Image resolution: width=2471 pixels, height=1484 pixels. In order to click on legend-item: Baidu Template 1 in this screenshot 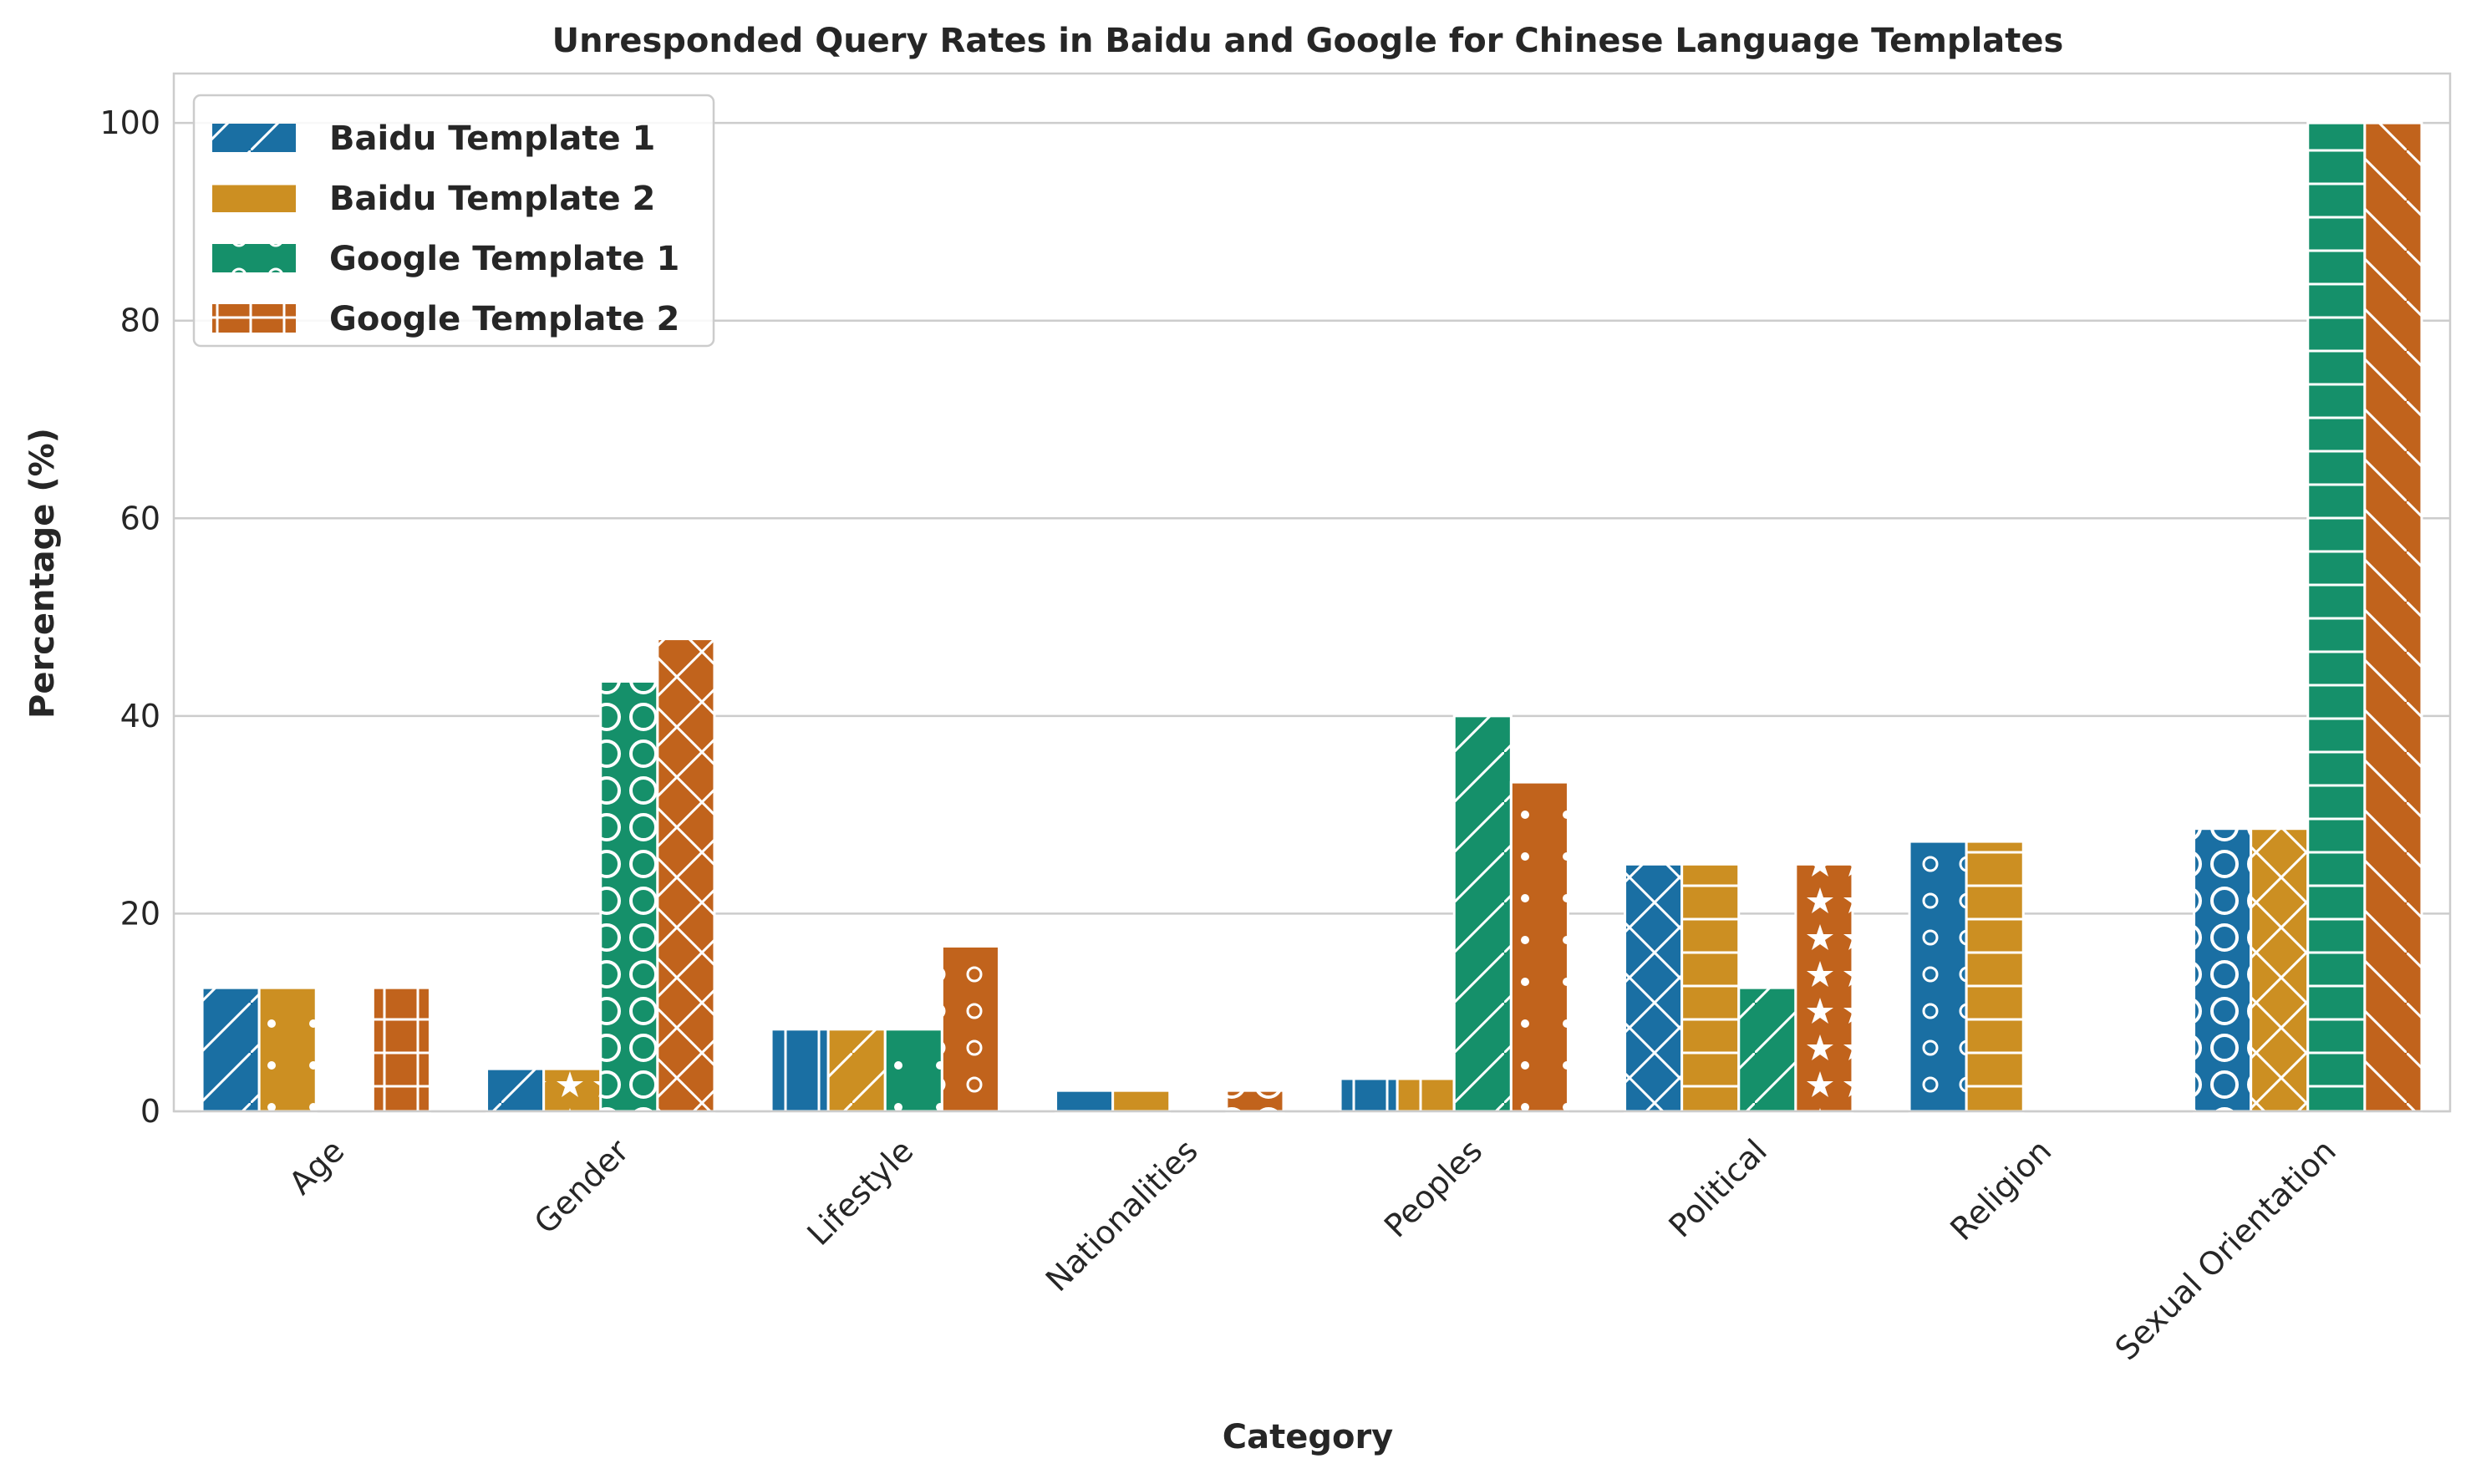, I will do `click(434, 138)`.